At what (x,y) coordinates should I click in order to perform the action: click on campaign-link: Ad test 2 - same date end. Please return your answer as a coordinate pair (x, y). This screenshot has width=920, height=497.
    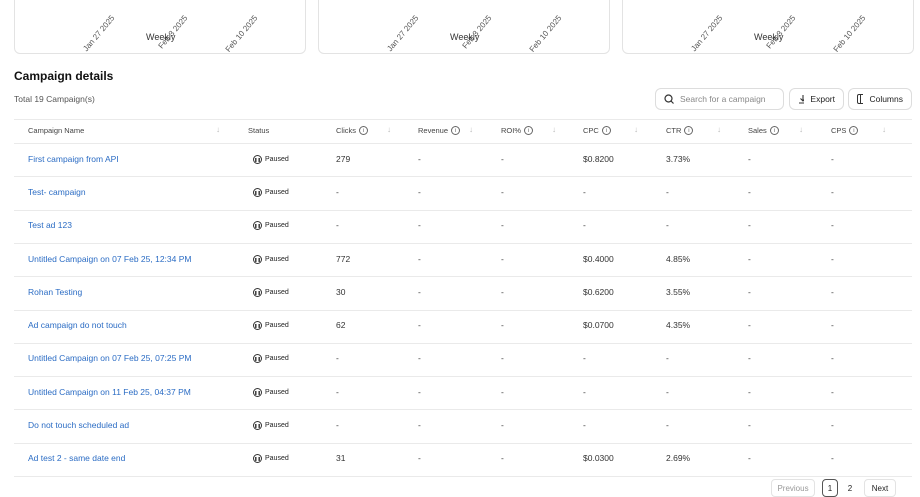
    Looking at the image, I should click on (77, 458).